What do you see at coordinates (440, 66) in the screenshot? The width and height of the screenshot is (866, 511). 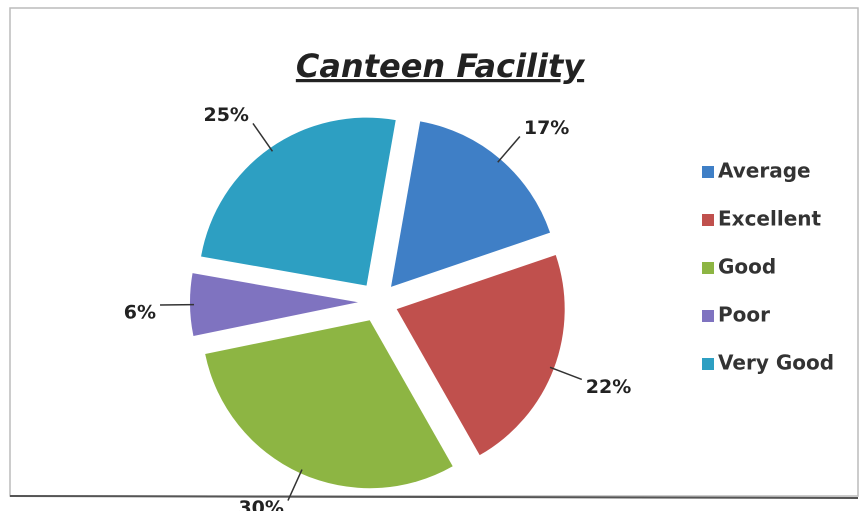 I see `chart-title: Canteen Facility` at bounding box center [440, 66].